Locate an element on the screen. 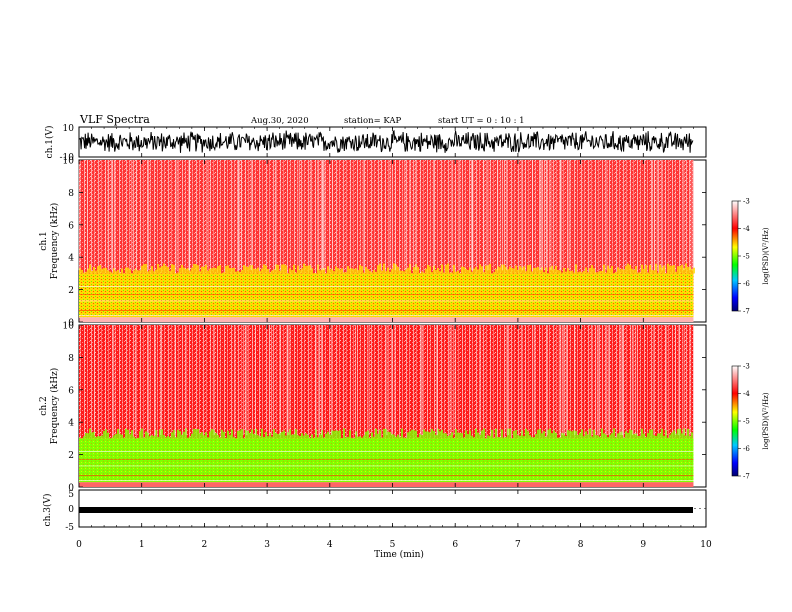 This screenshot has height=612, width=792. spec2-ytick-10: 10 is located at coordinates (69, 327).